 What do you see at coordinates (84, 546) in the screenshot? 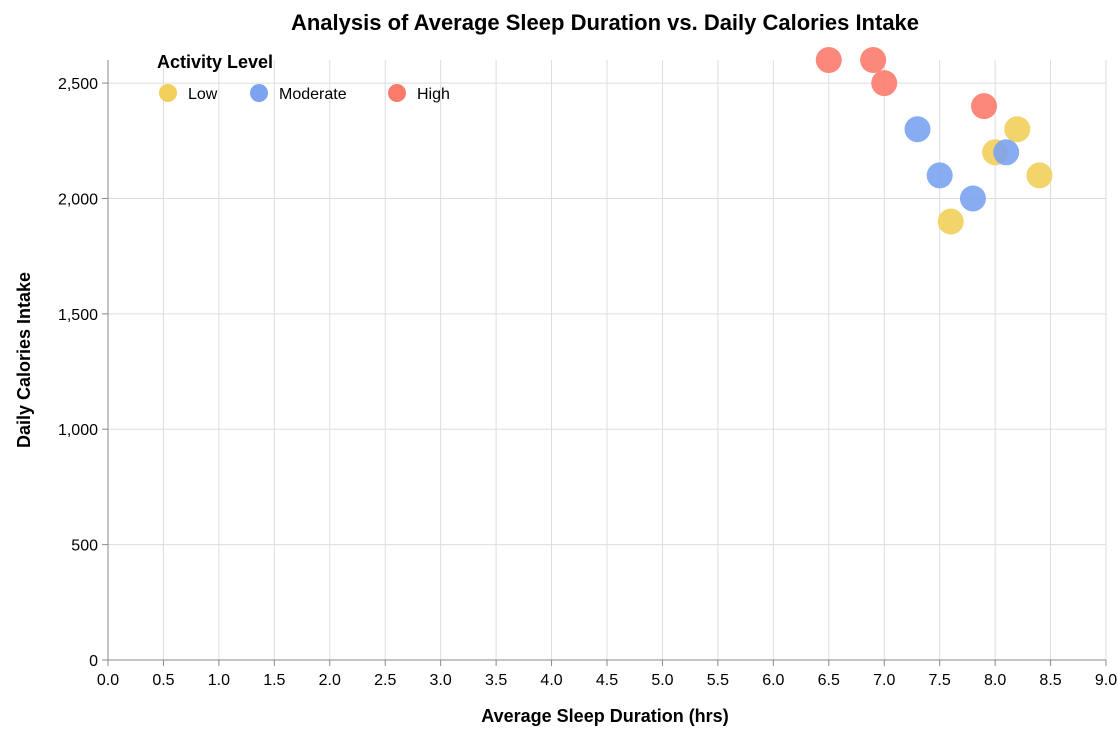
I see `y-tick-label: 500` at bounding box center [84, 546].